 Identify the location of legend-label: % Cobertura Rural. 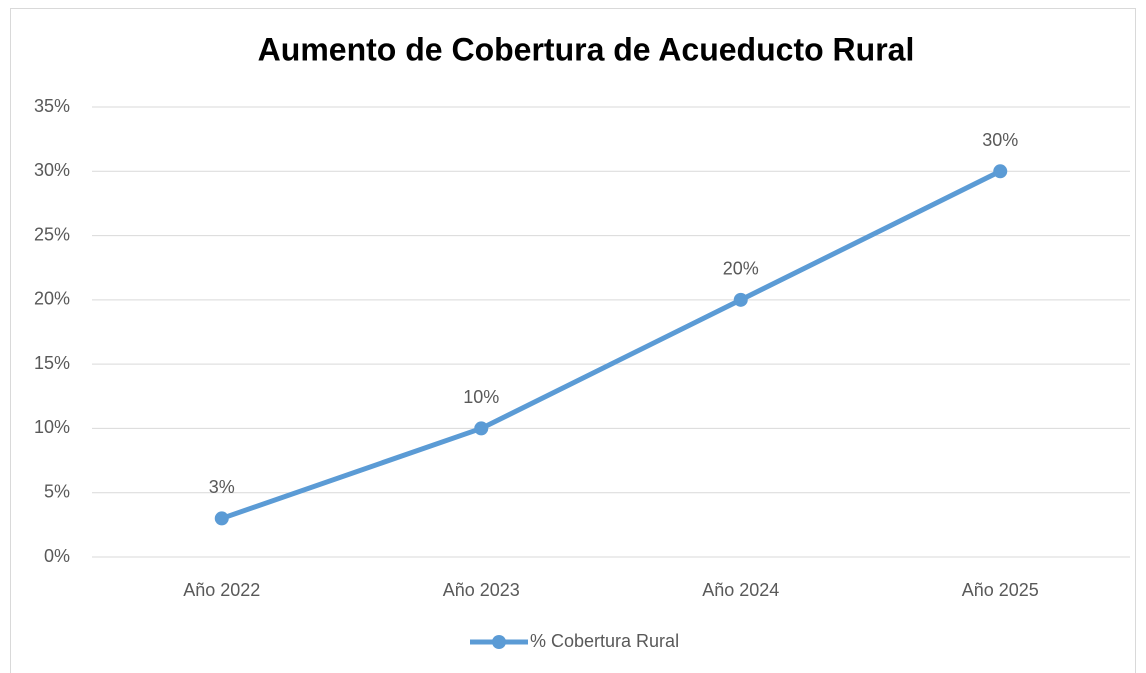
(604, 641).